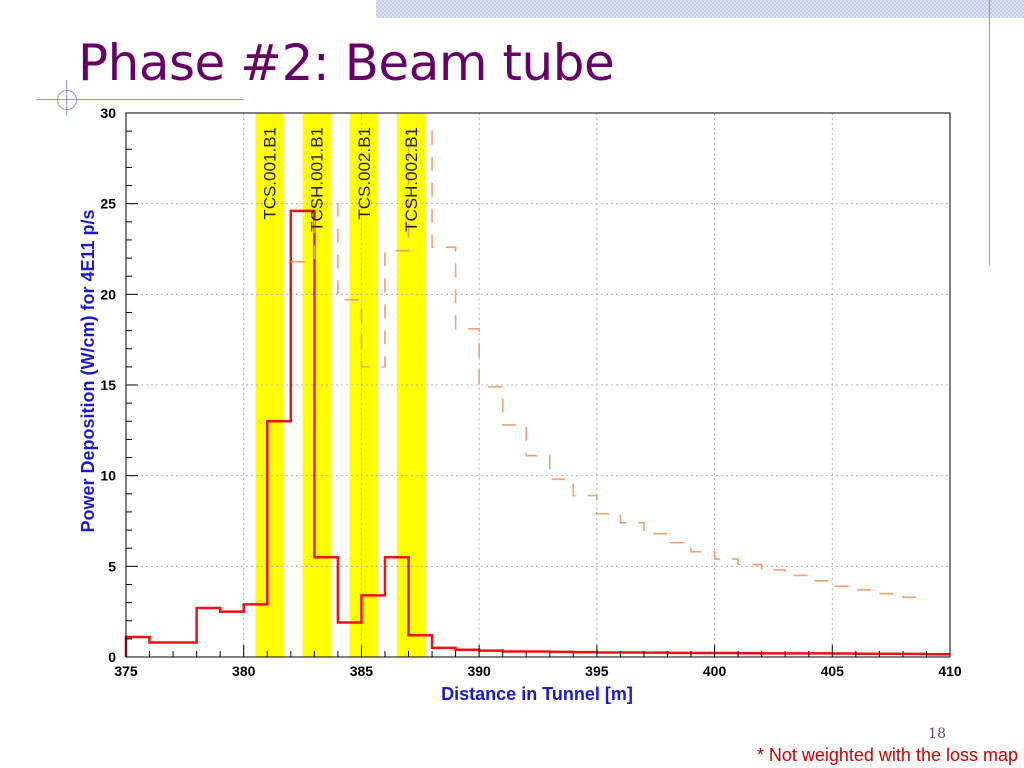  What do you see at coordinates (108, 476) in the screenshot?
I see `y-tick-label-10: 10` at bounding box center [108, 476].